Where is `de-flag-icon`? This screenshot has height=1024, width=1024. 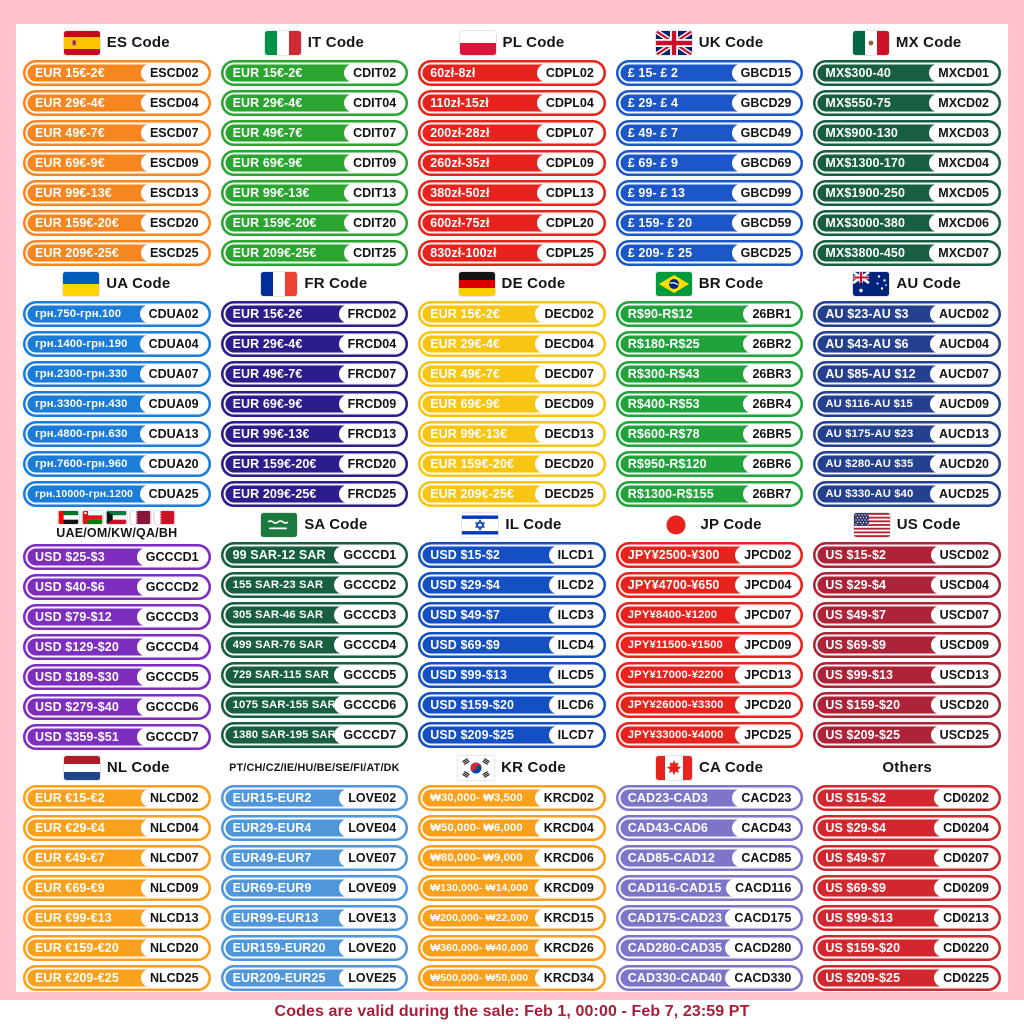
de-flag-icon is located at coordinates (476, 283).